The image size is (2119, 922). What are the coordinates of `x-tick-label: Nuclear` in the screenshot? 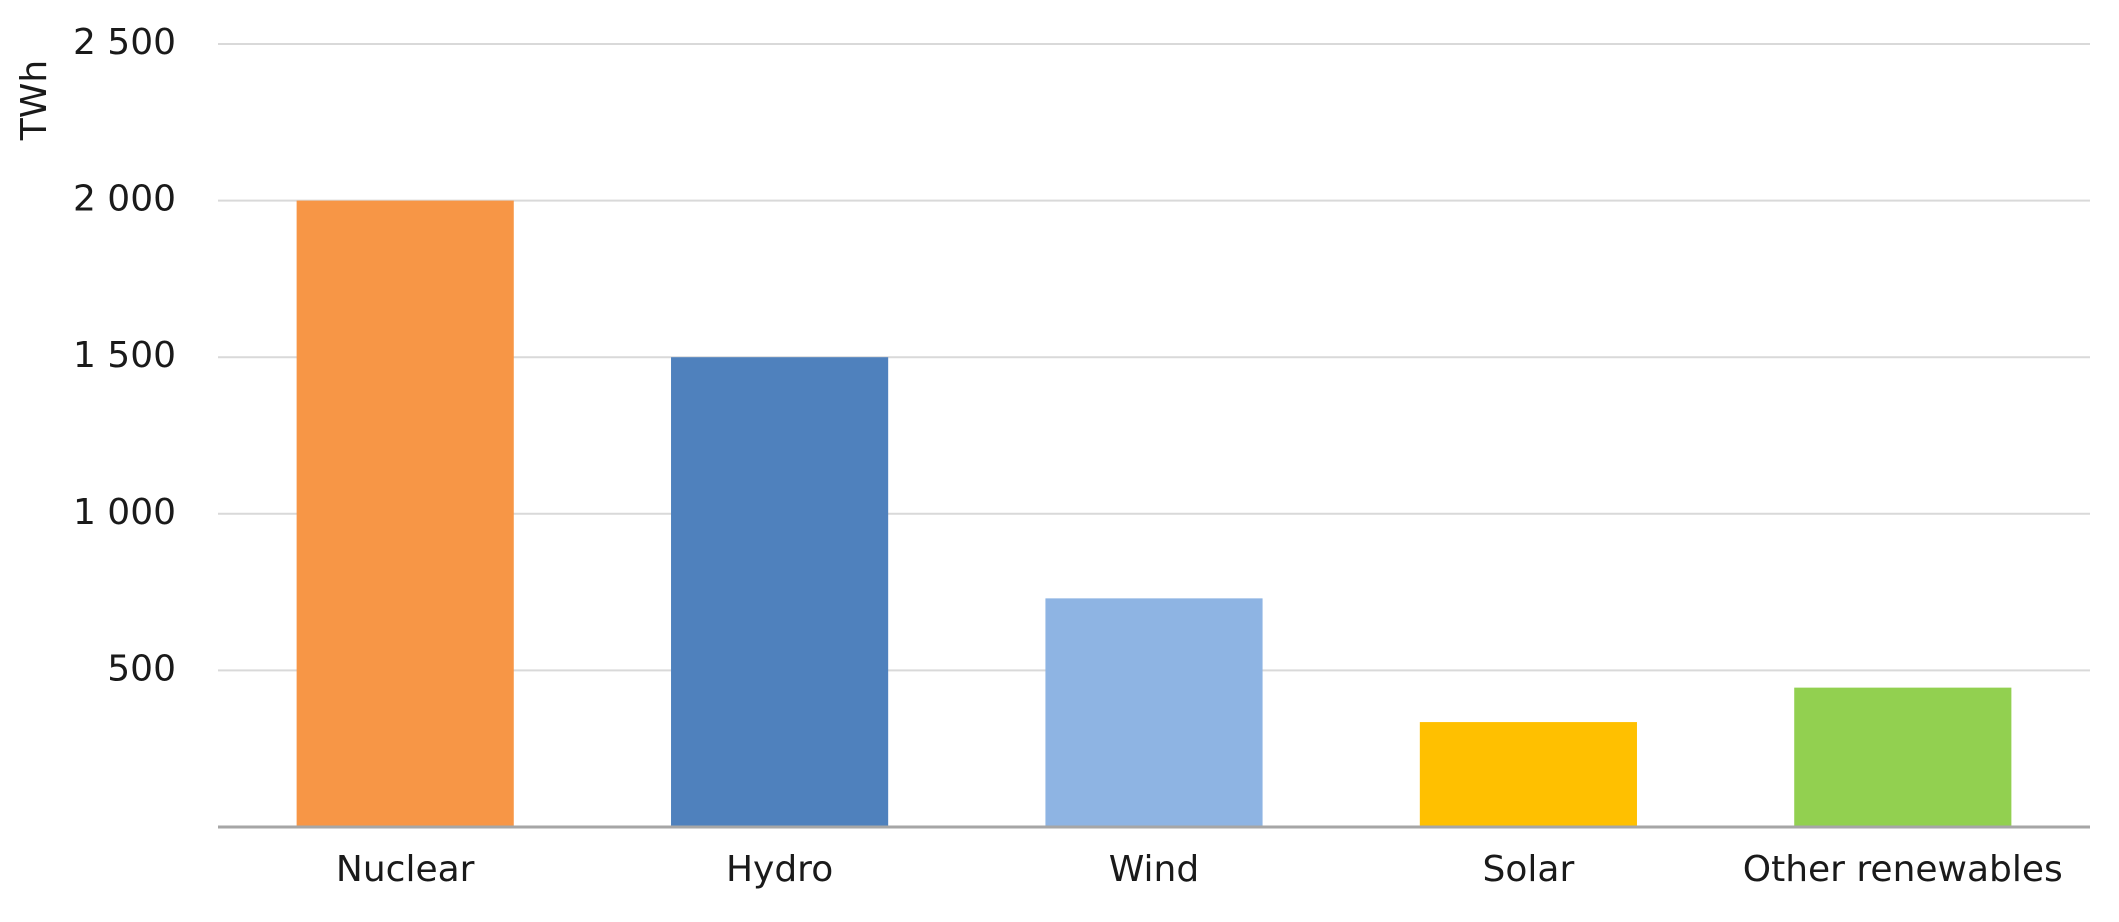 It's located at (405, 869).